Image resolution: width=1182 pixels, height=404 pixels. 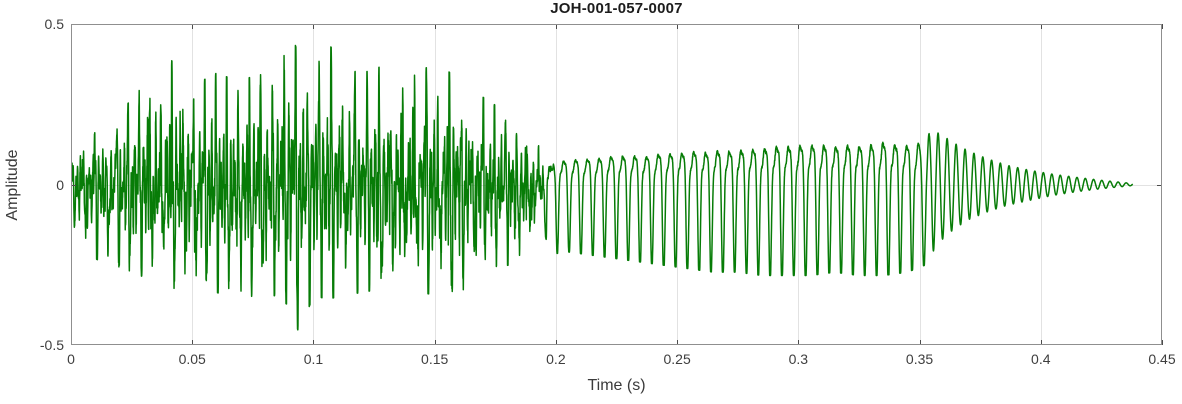 I want to click on x-tick-label: 0.3, so click(x=798, y=359).